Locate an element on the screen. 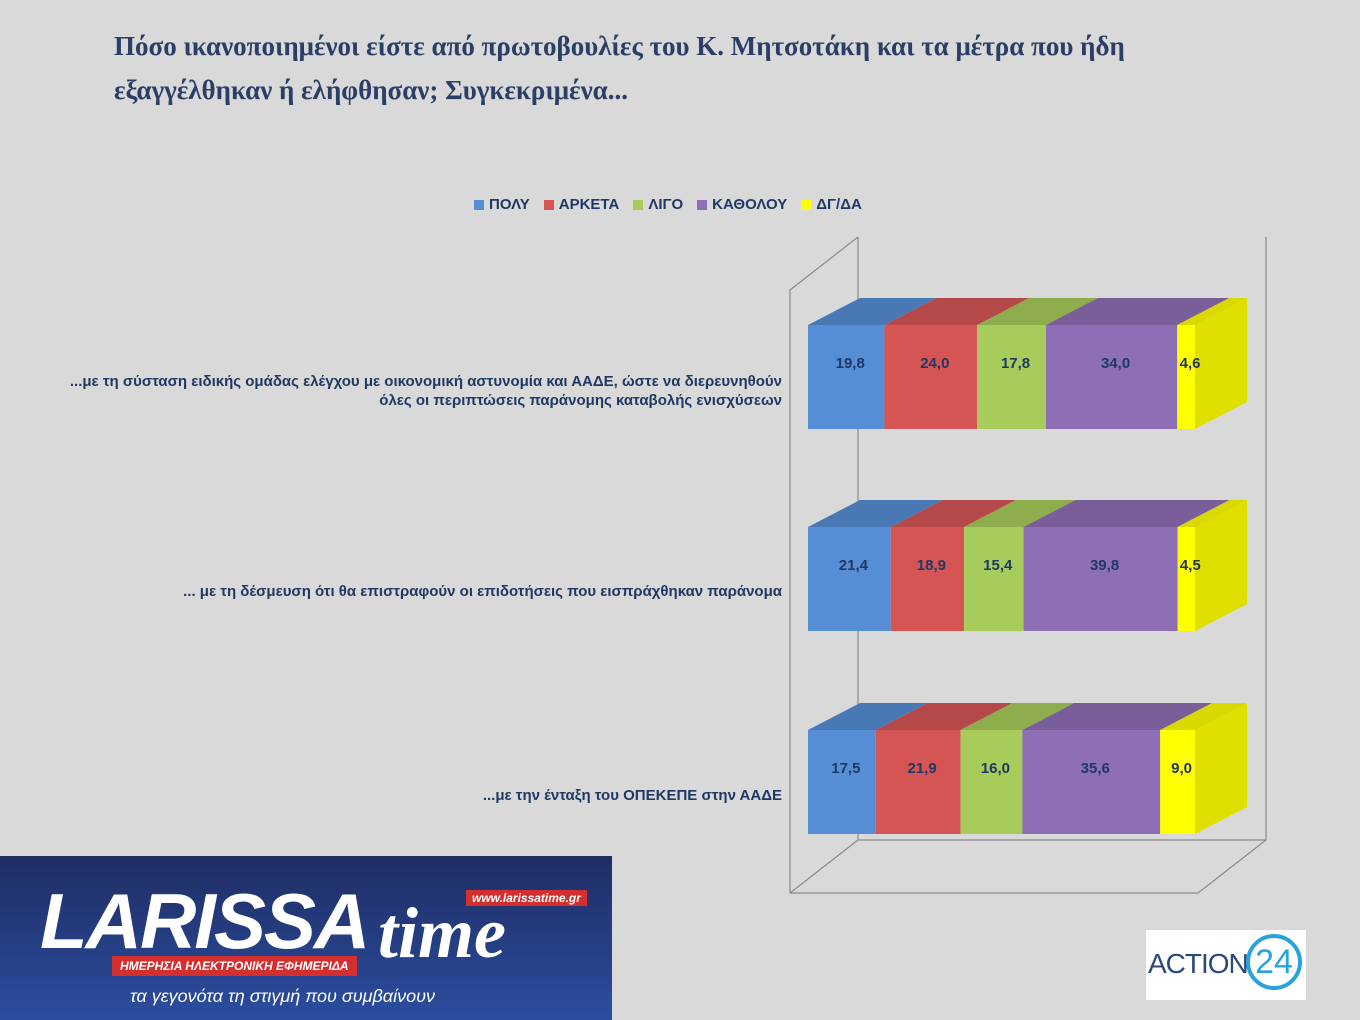 This screenshot has width=1360, height=1020. action-logo-text: ACTION is located at coordinates (1198, 963).